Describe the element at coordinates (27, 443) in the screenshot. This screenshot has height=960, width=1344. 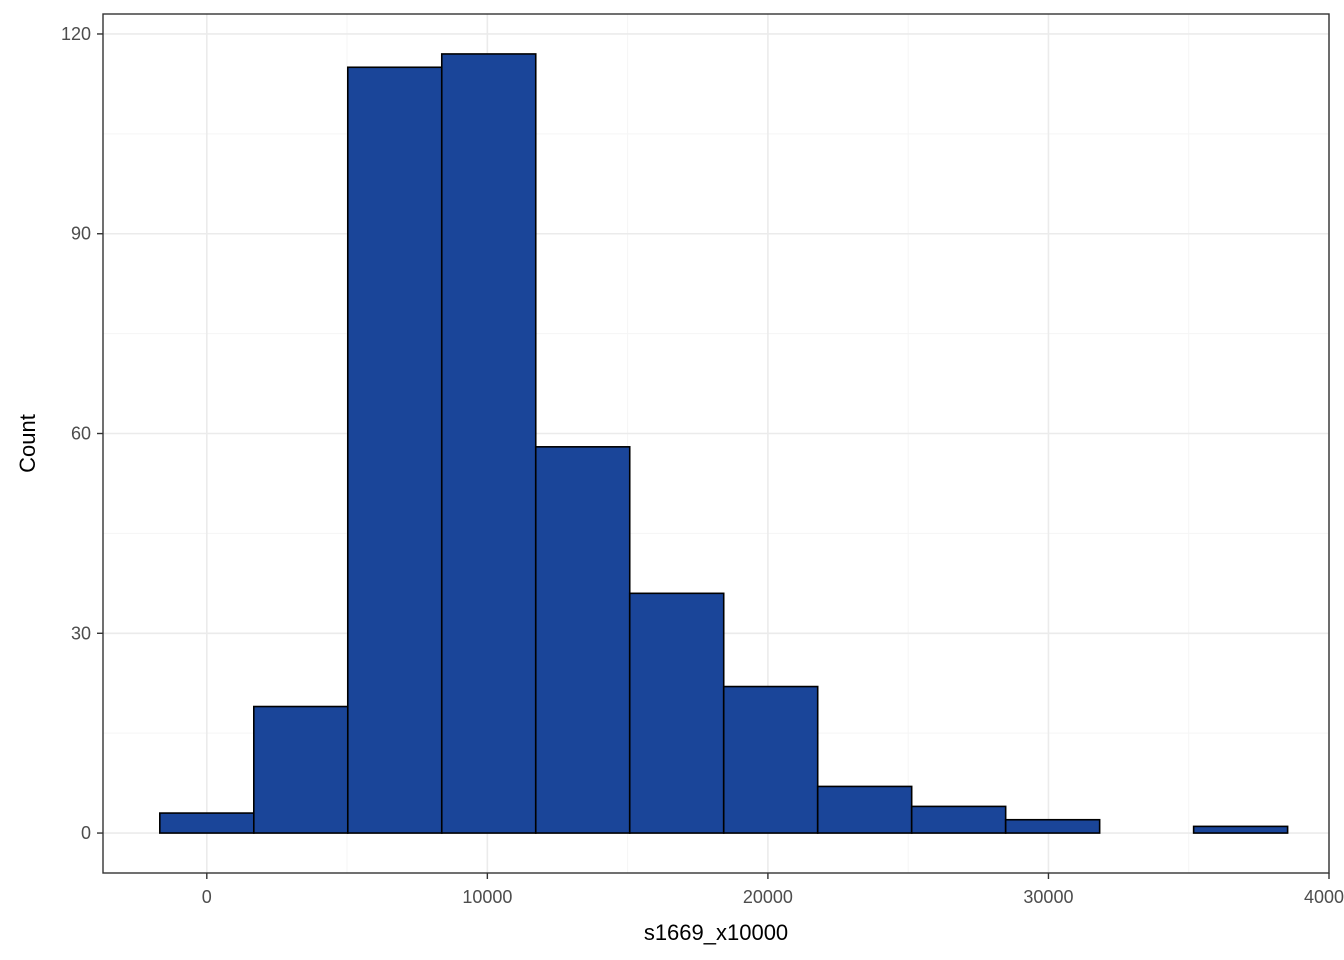
I see `y-axis-title: Count` at that location.